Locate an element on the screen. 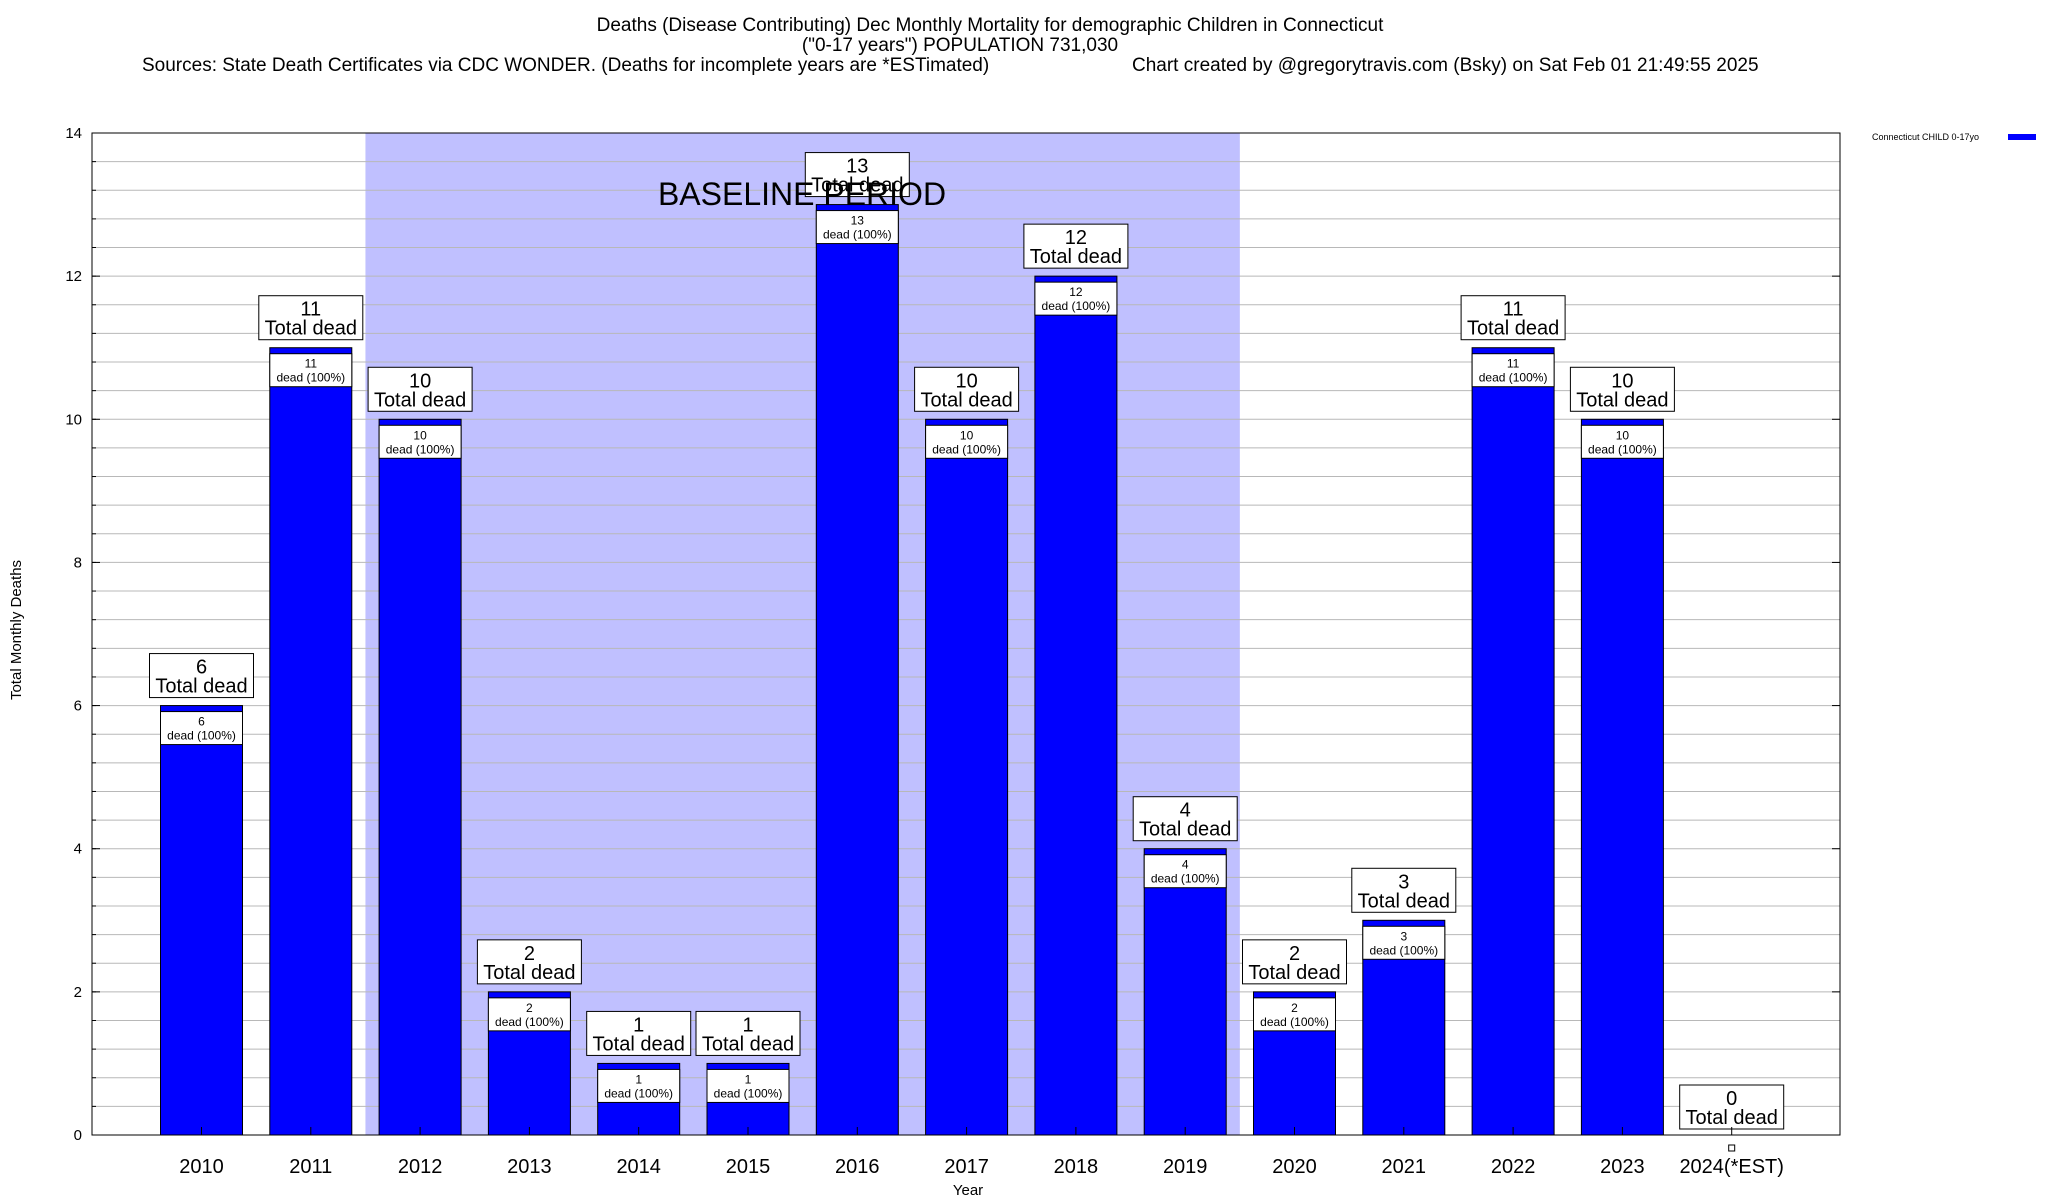 The width and height of the screenshot is (2048, 1200). baseline-period-label: BASELINE PERIOD is located at coordinates (802, 194).